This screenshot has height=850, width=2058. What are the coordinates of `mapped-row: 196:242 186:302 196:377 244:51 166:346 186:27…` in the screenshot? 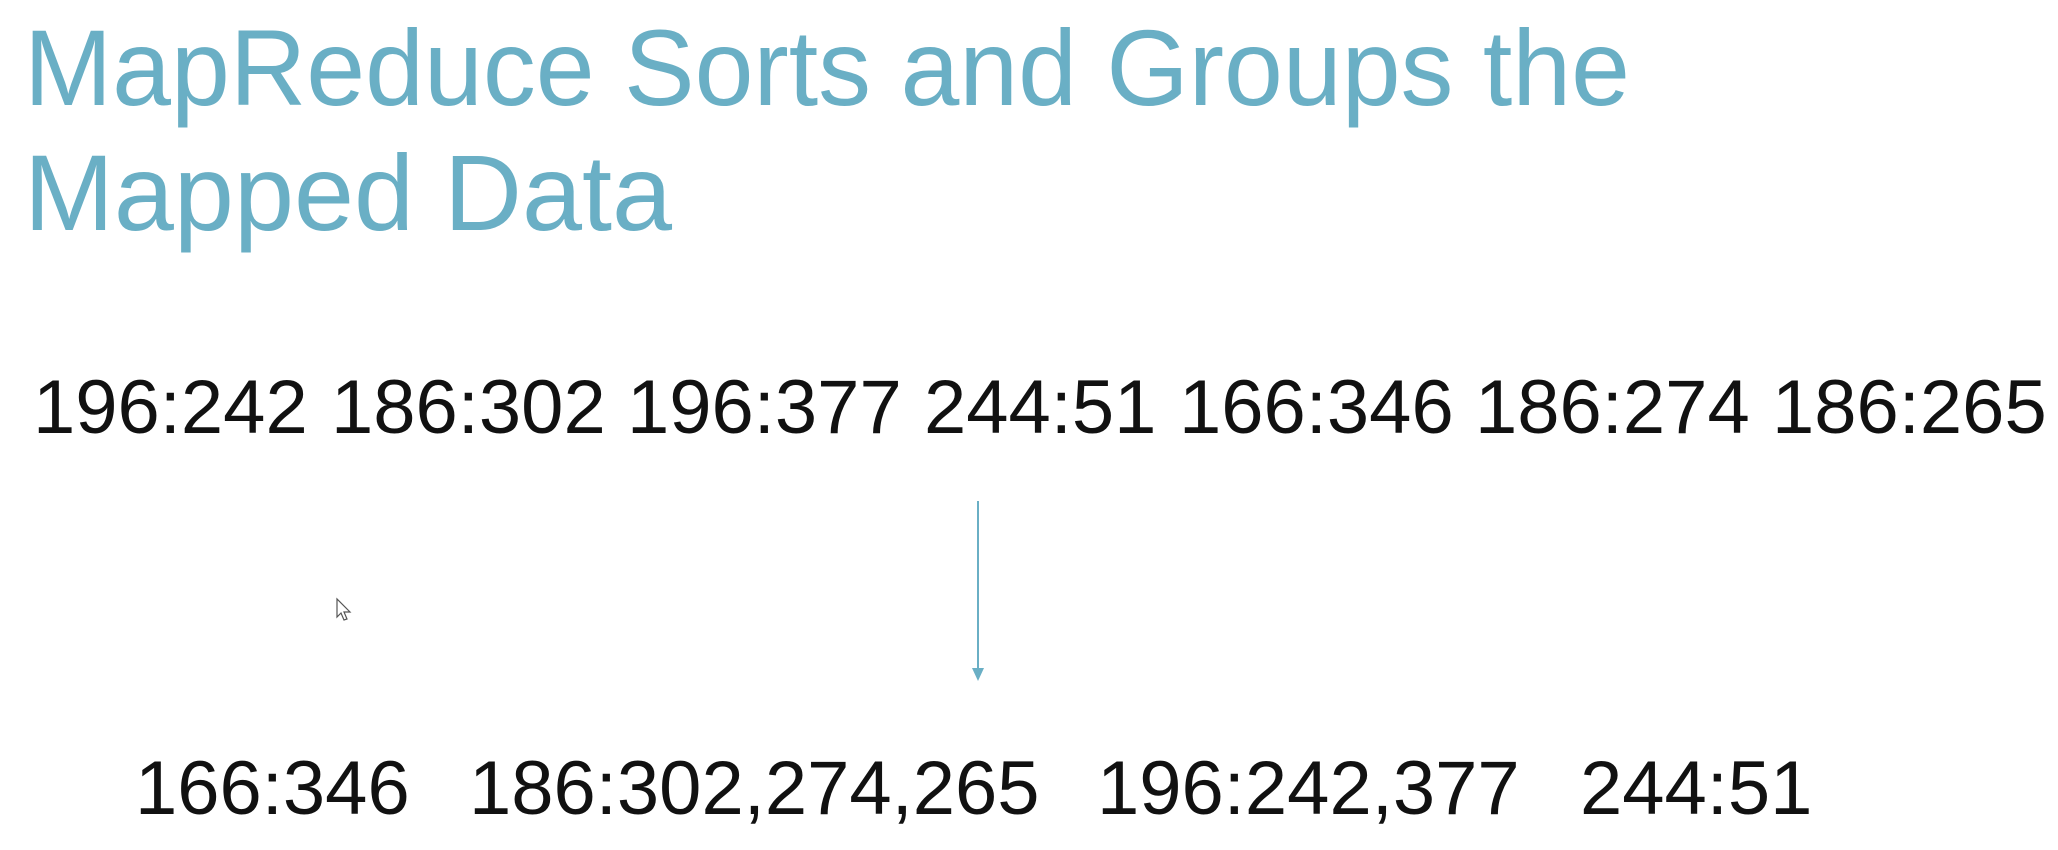 It's located at (1040, 407).